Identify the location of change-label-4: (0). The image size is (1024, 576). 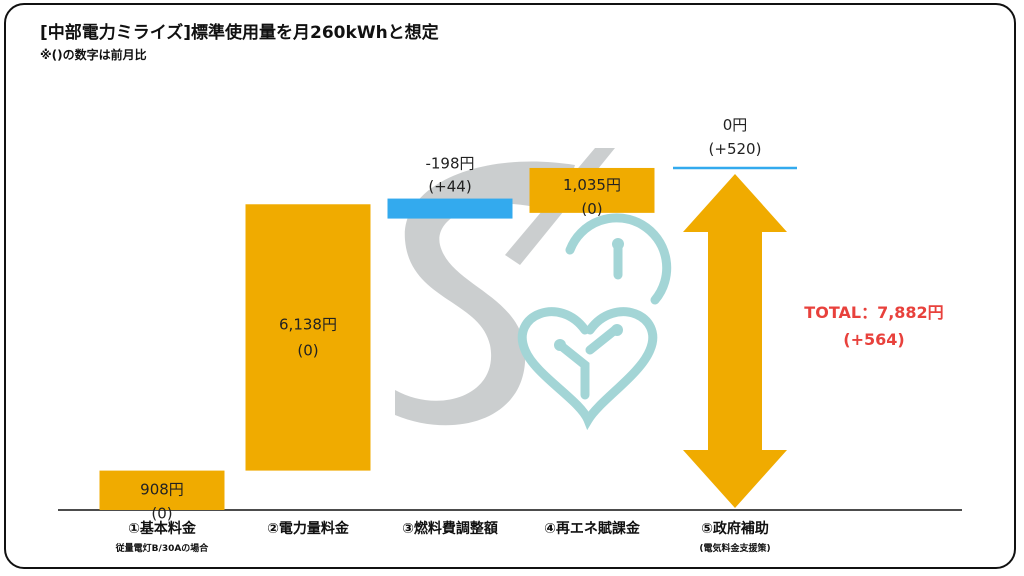
(591, 209).